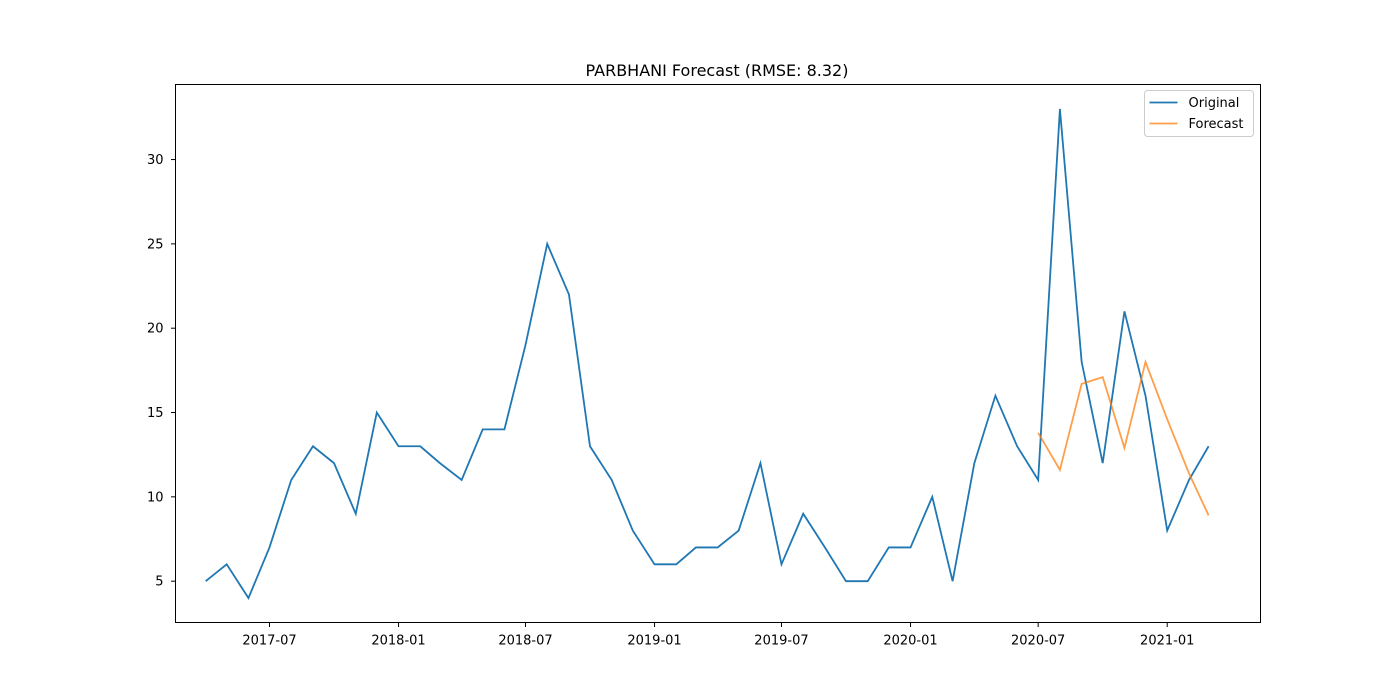 The width and height of the screenshot is (1400, 700). I want to click on chart-title: PARBHANI Forecast (RMSE: 8.32), so click(717, 70).